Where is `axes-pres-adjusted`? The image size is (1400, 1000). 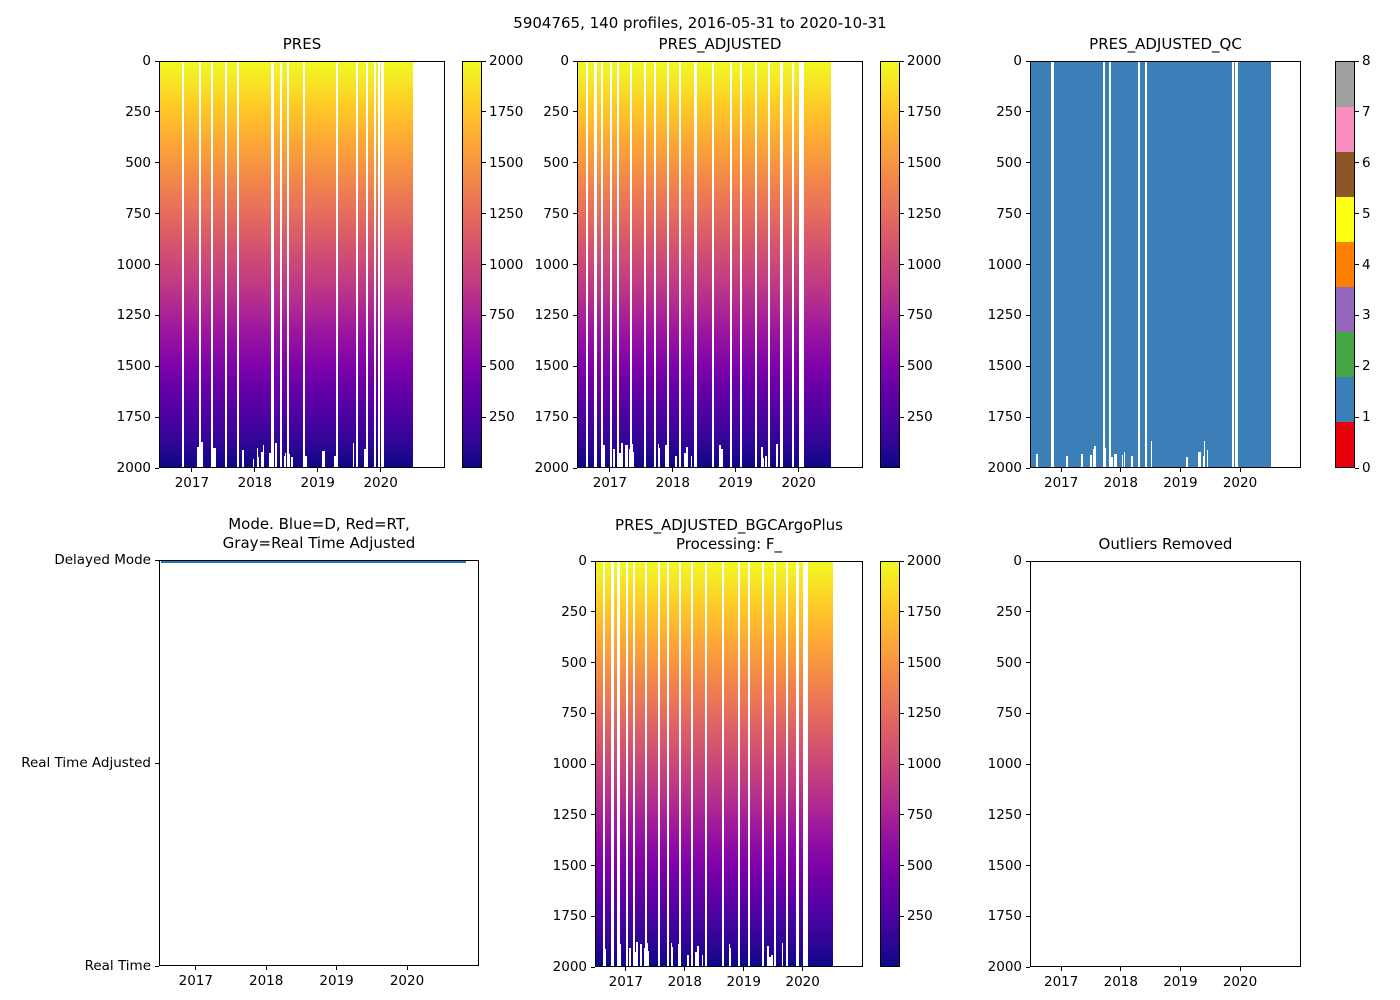
axes-pres-adjusted is located at coordinates (720, 264).